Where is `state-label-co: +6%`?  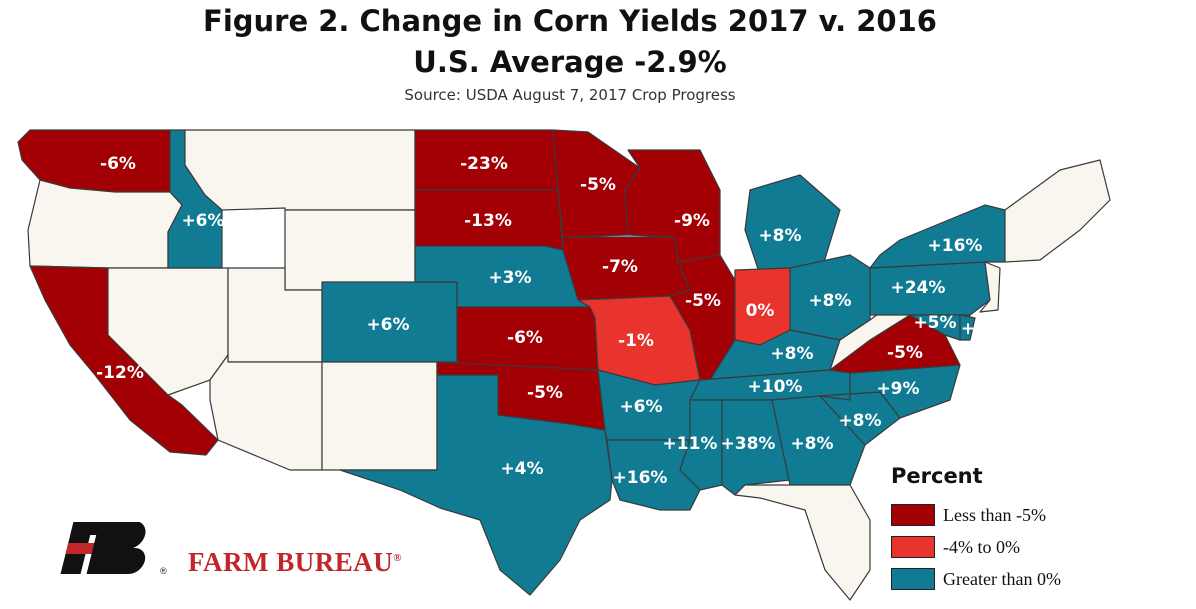
state-label-co: +6% is located at coordinates (387, 325).